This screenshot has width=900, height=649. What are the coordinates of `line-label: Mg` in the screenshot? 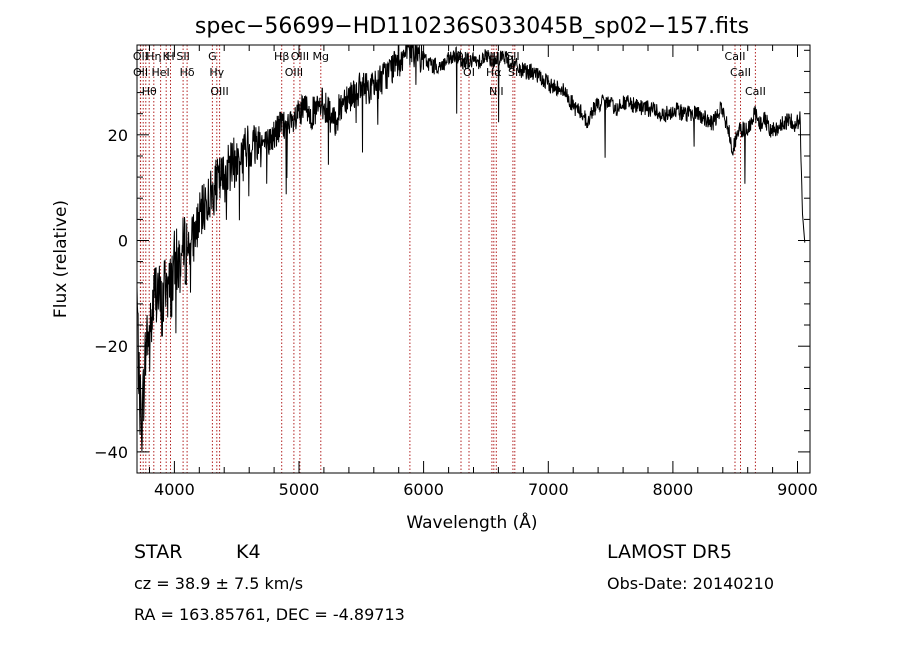 It's located at (321, 56).